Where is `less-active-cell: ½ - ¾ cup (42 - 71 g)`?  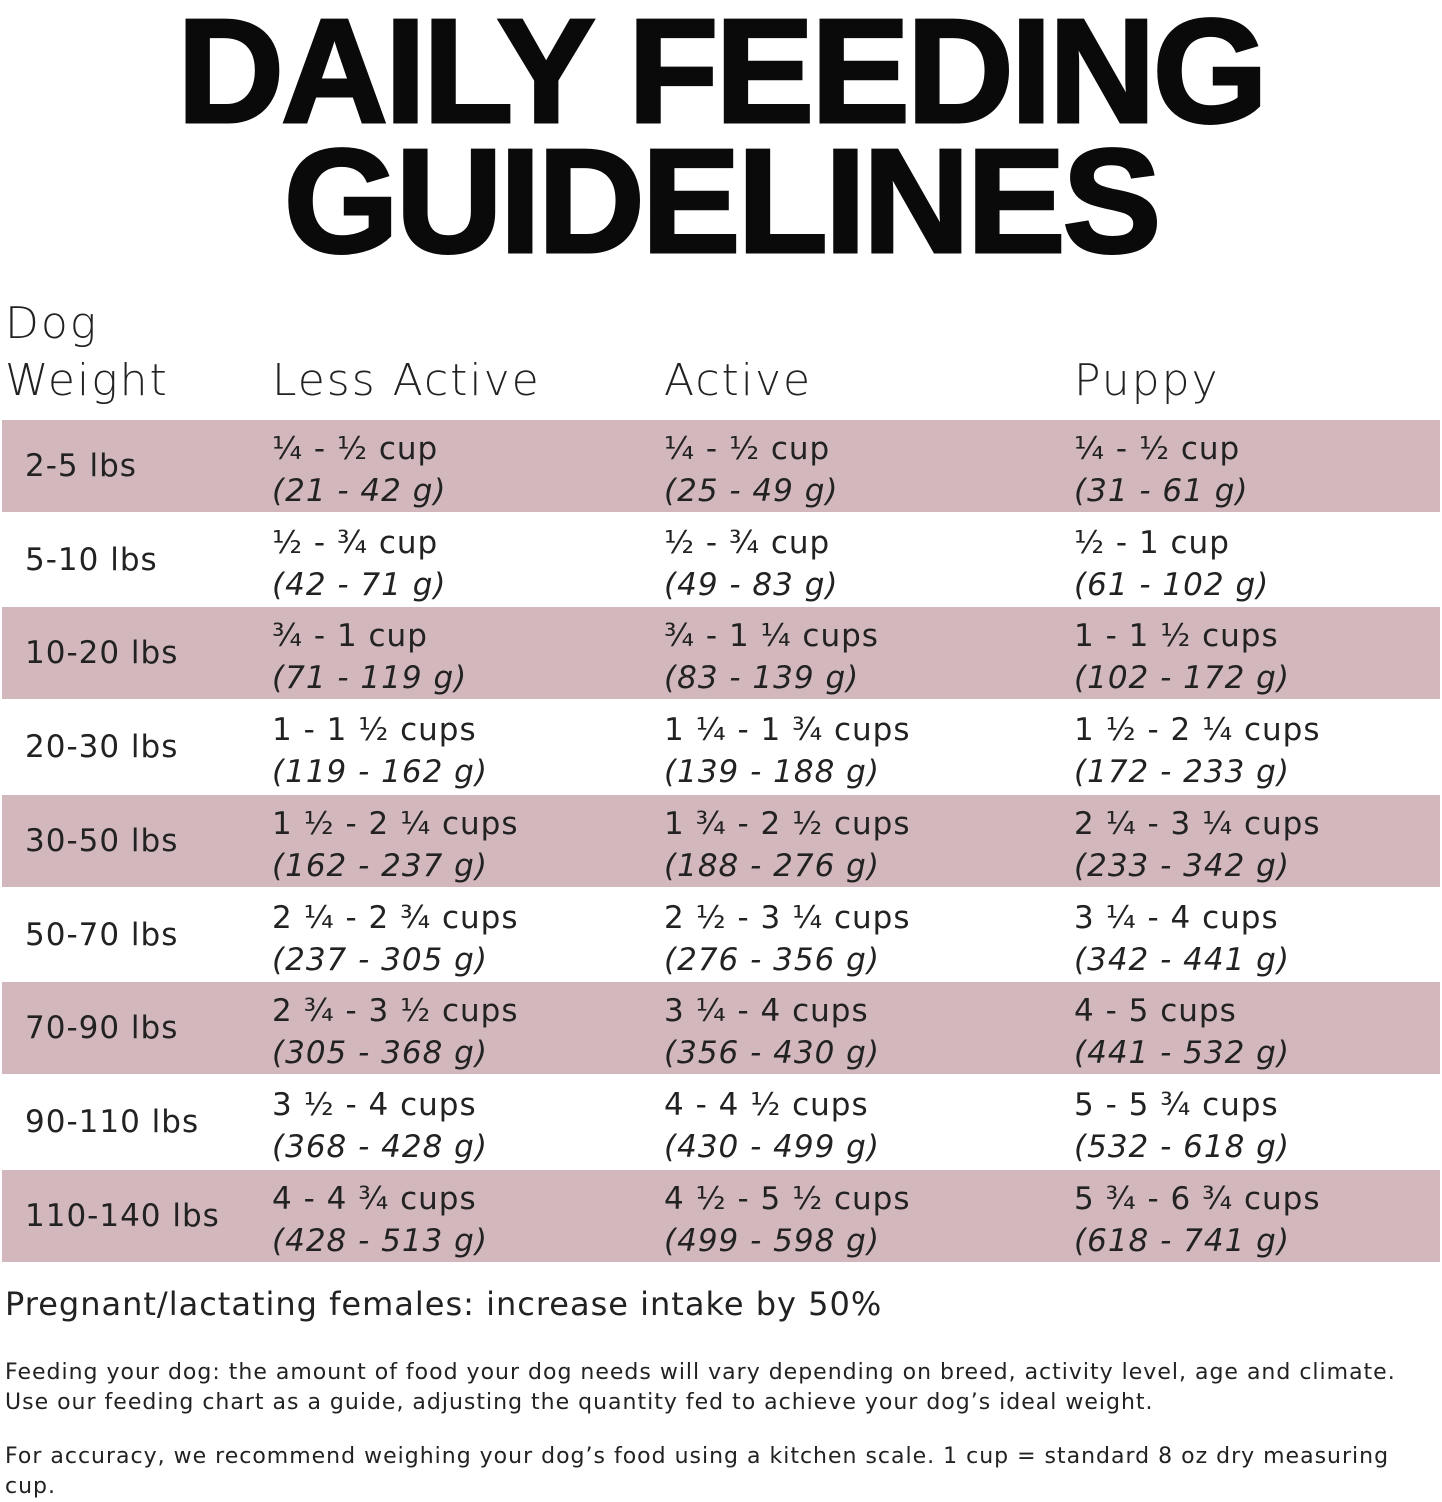 less-active-cell: ½ - ¾ cup (42 - 71 g) is located at coordinates (359, 564).